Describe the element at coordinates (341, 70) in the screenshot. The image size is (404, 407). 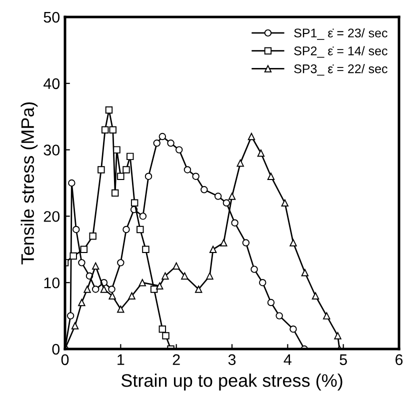
I see `legend-label: SP3_ ε̇ = 22/ sec` at that location.